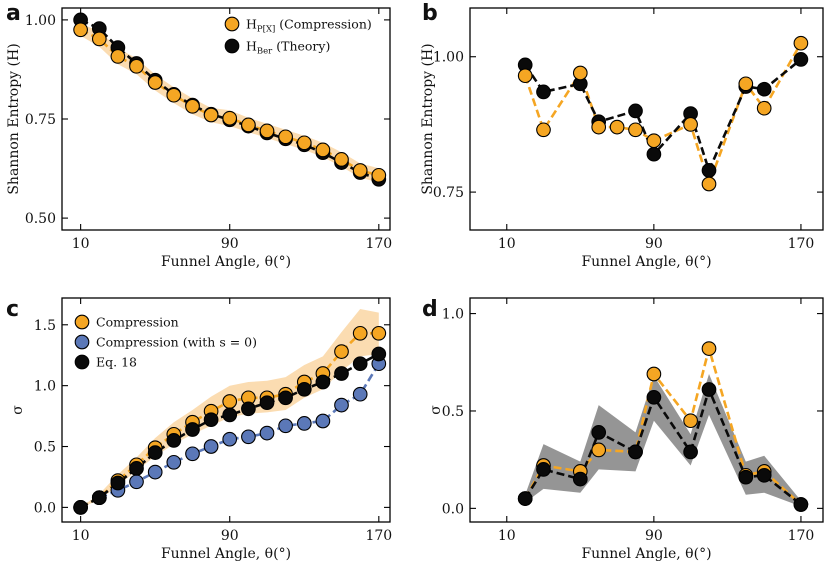 This screenshot has width=830, height=572. Describe the element at coordinates (453, 509) in the screenshot. I see `ytick-label-d-0: 0.0` at that location.